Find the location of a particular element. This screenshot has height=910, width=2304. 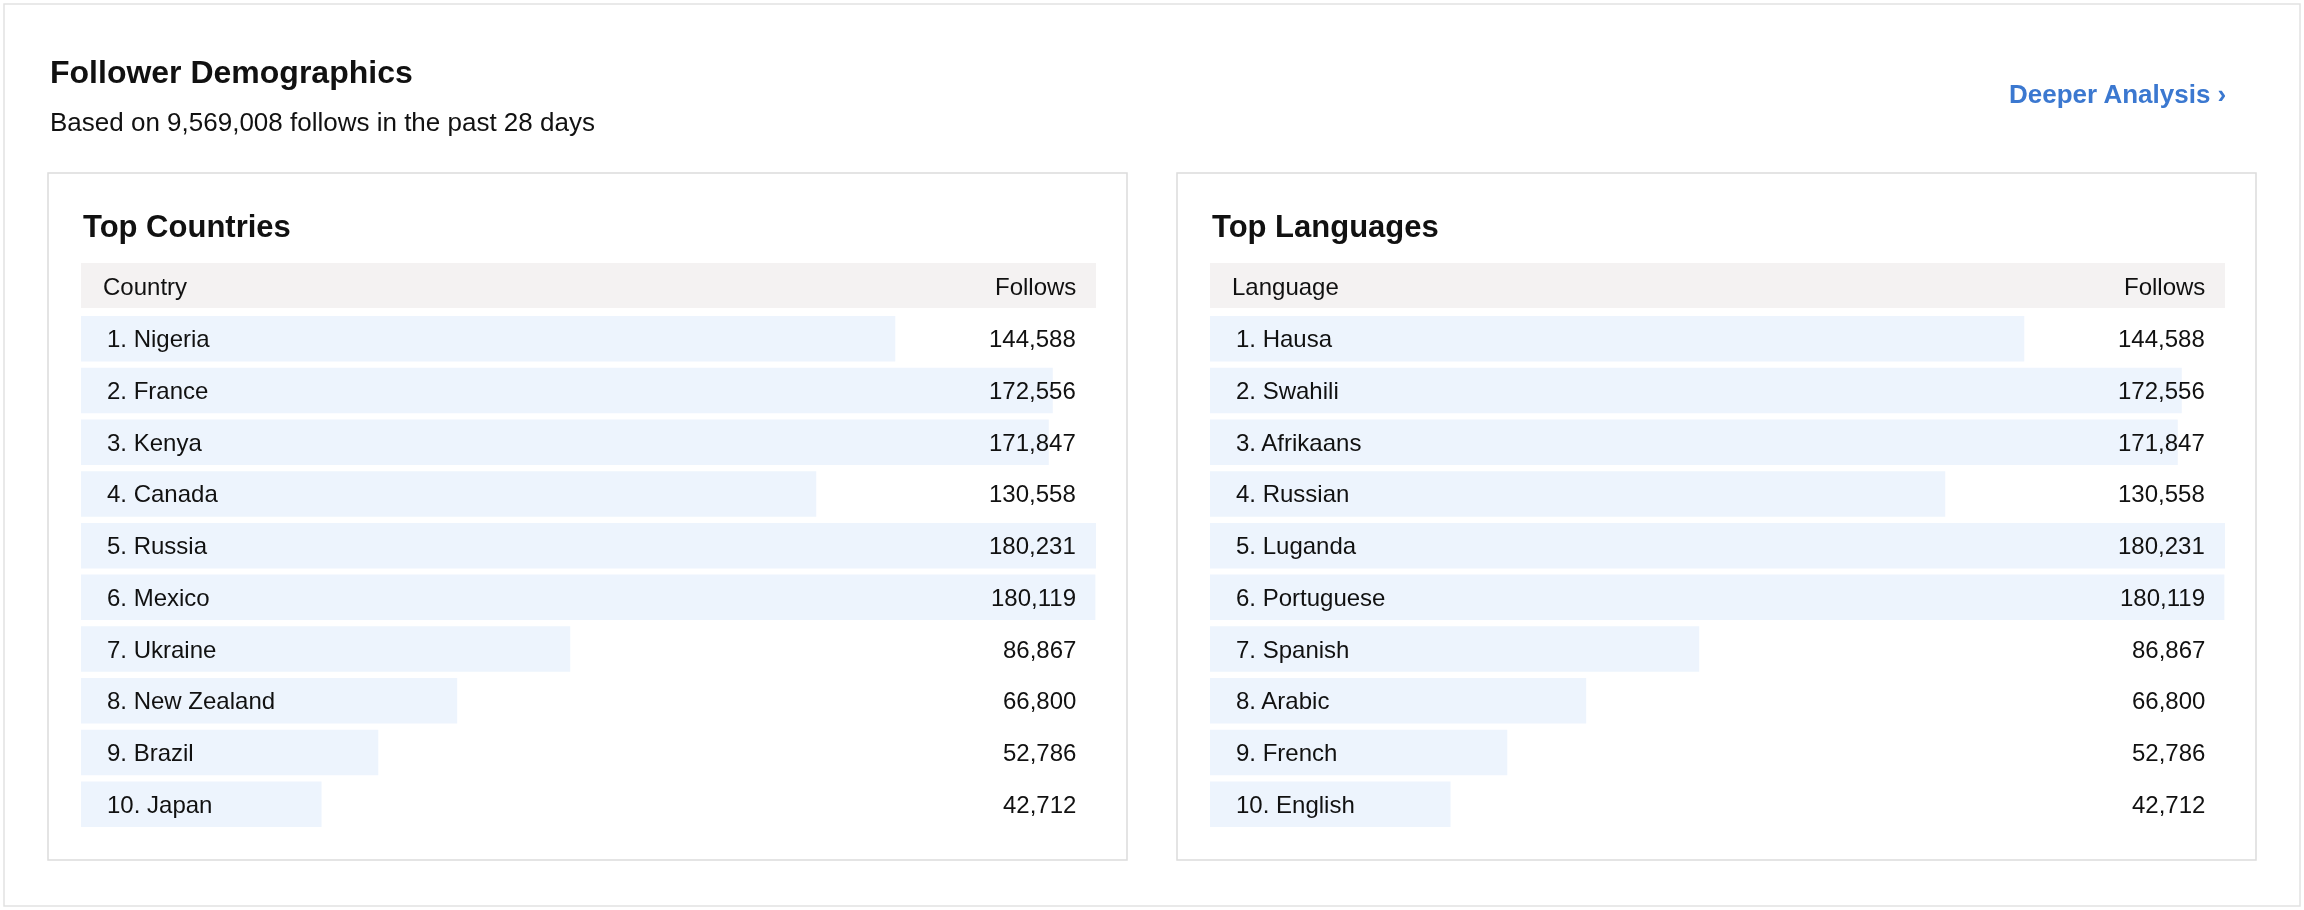

category-label: 8. New Zealand is located at coordinates (191, 700).